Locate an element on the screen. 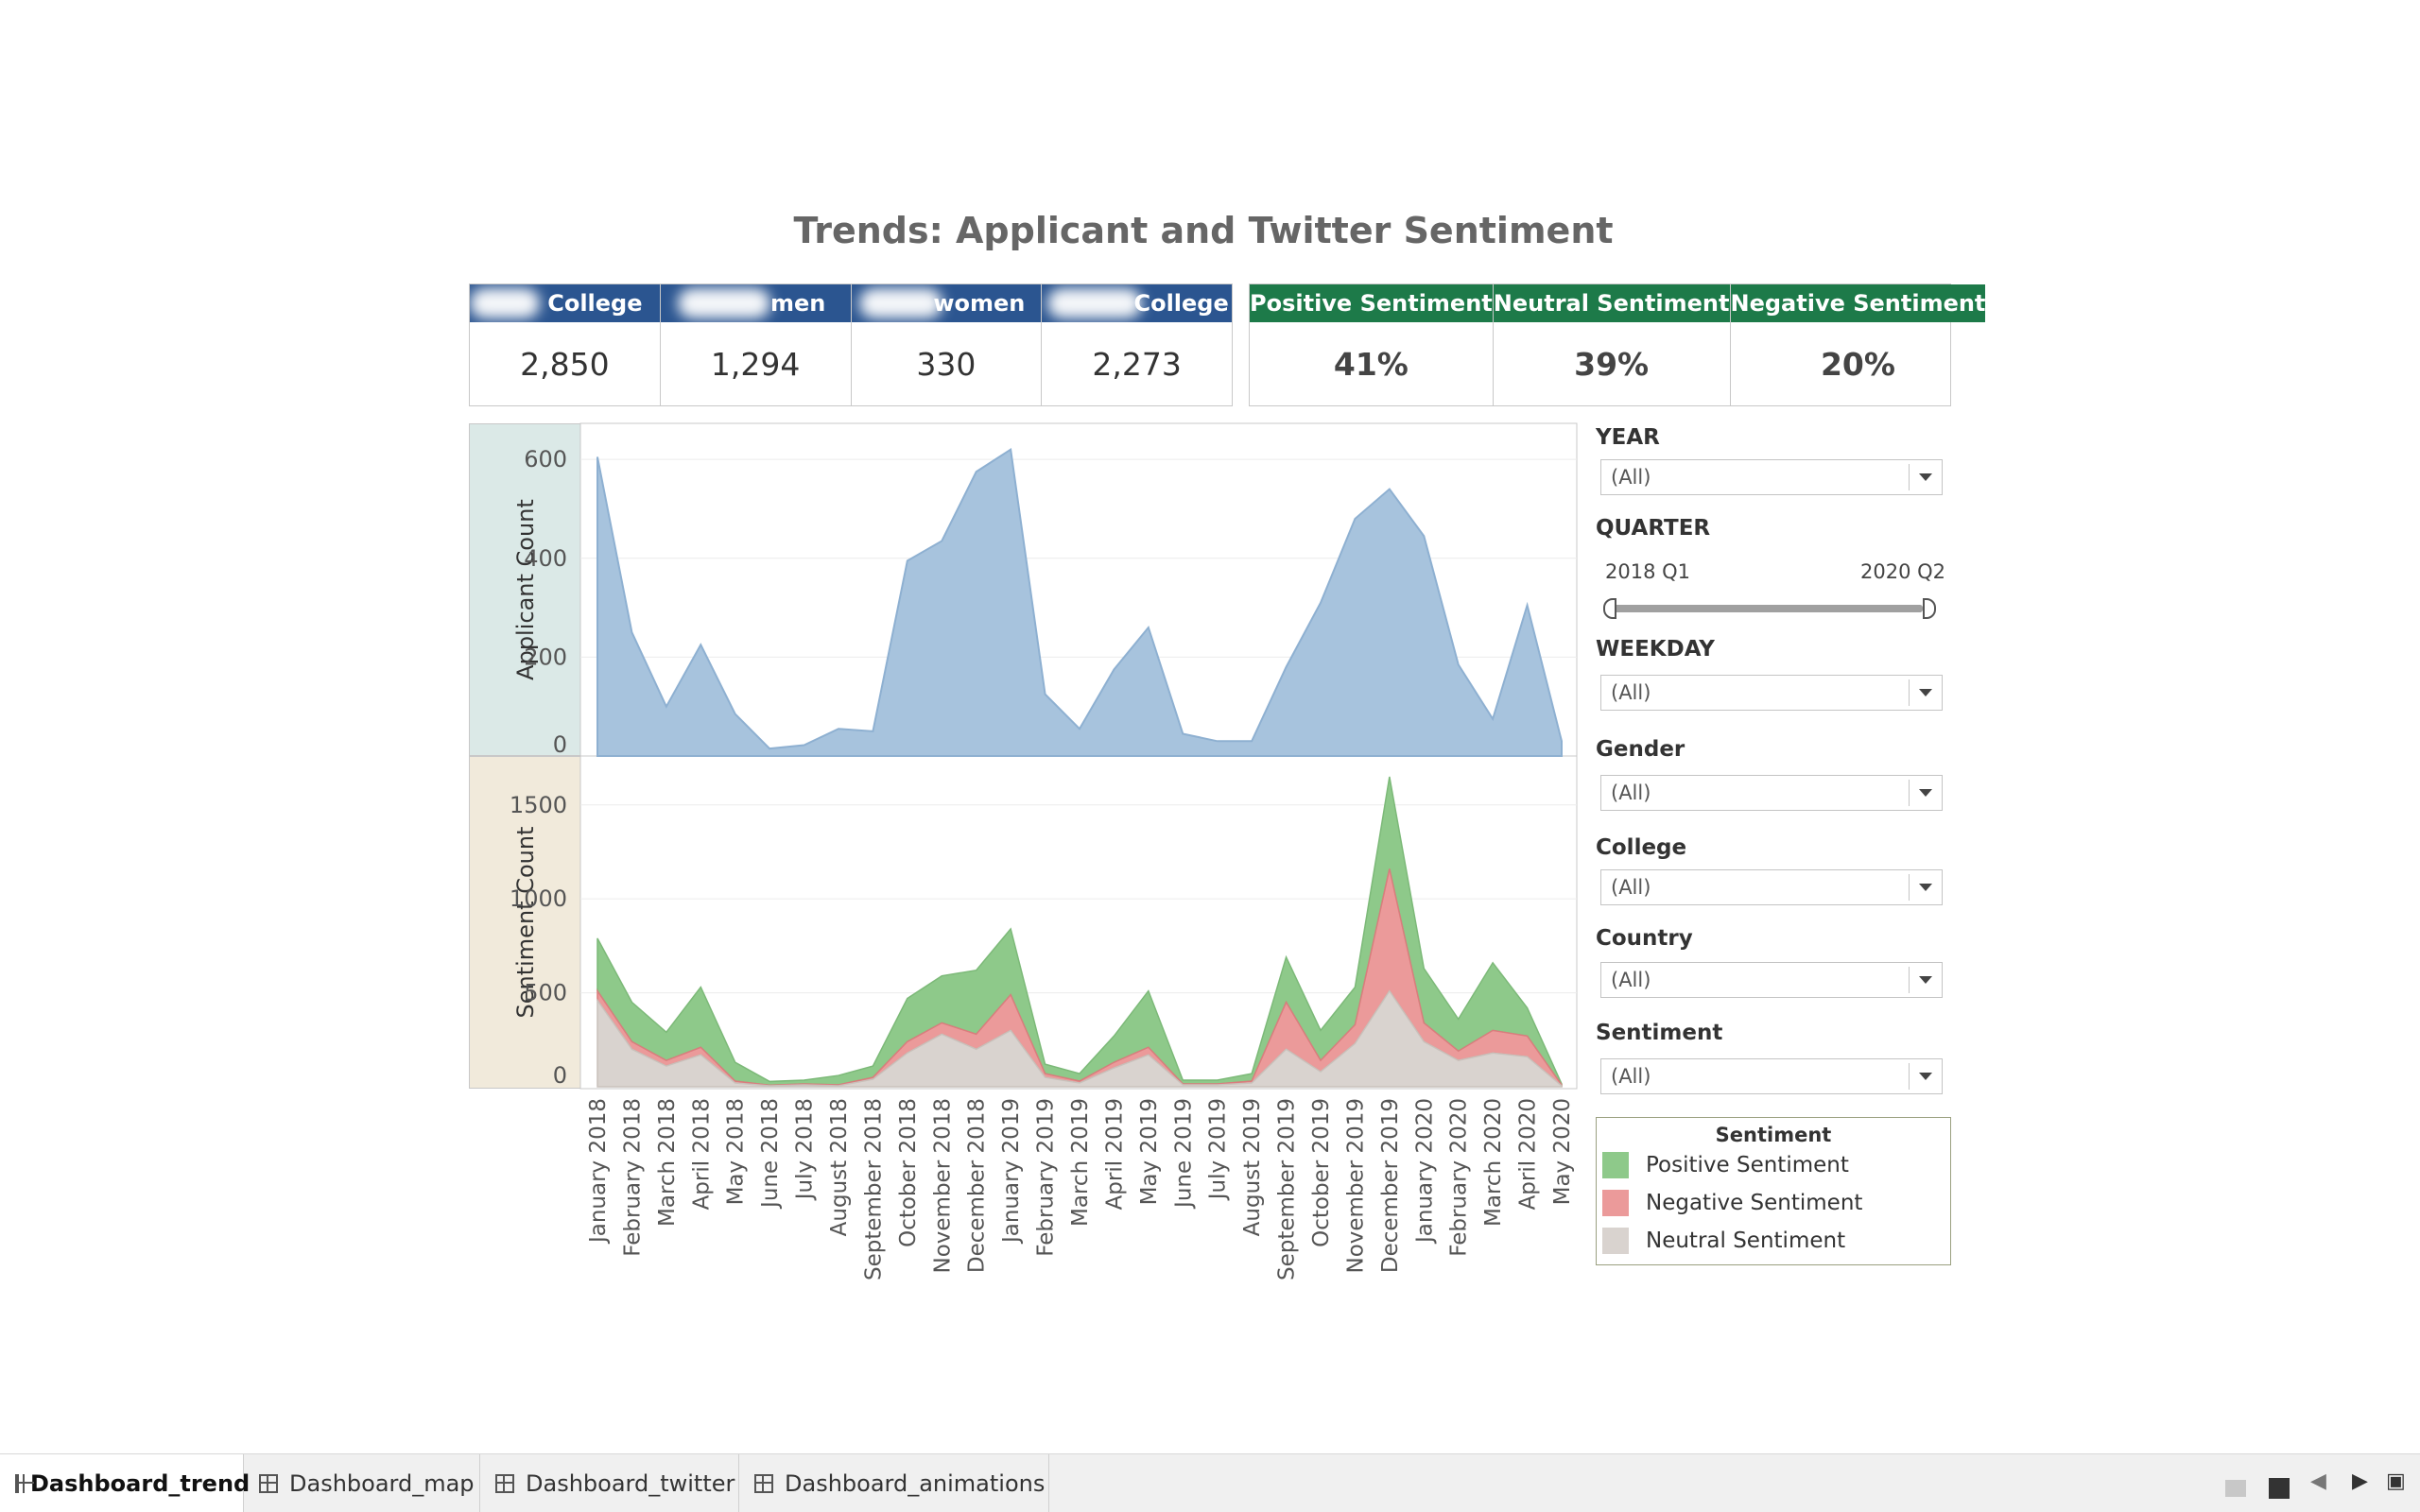 The height and width of the screenshot is (1512, 2420). kpi-header: College is located at coordinates (1137, 303).